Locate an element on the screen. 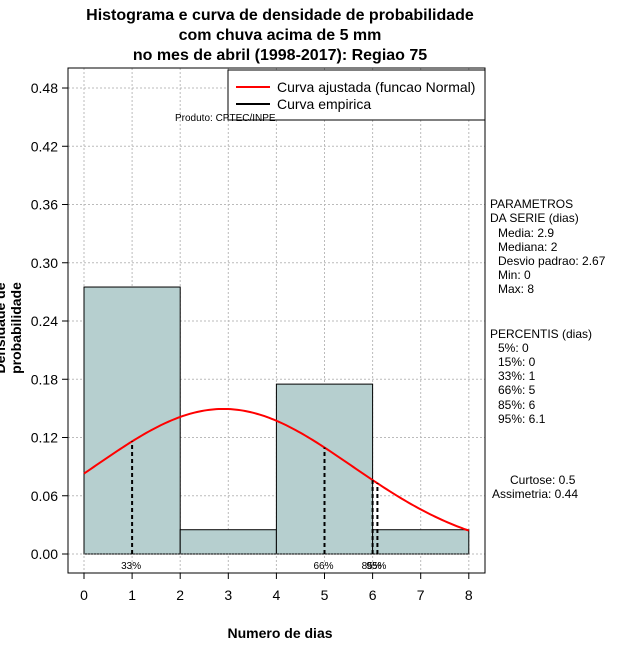  percentile-label-66: 66% is located at coordinates (324, 566).